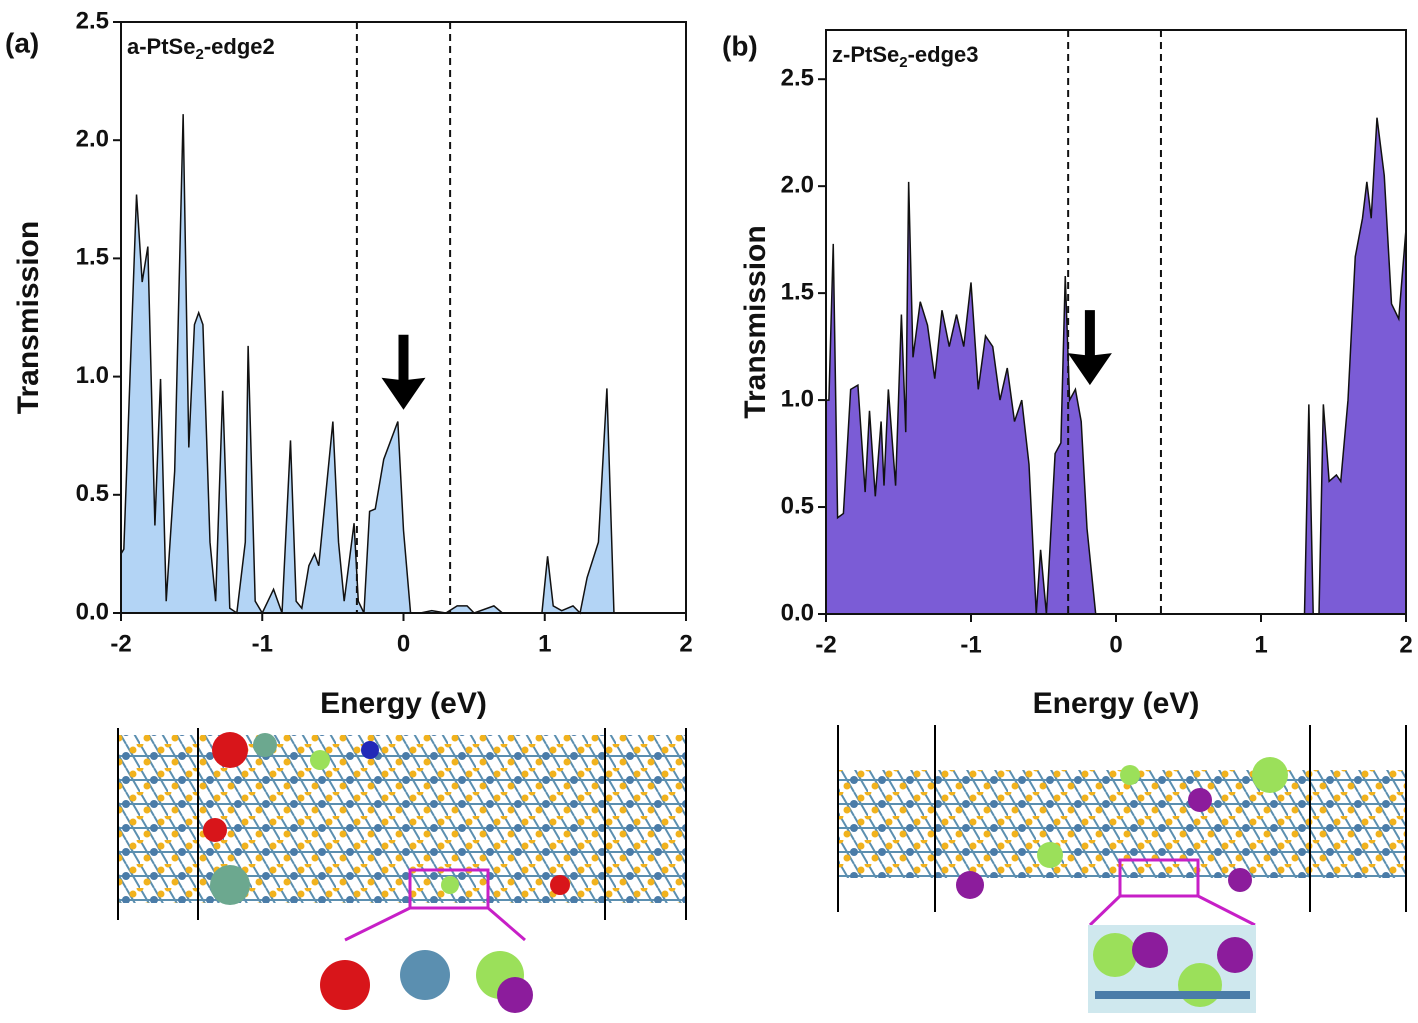 This screenshot has height=1023, width=1418. What do you see at coordinates (161, 46) in the screenshot?
I see `title-part: a-PtSe` at bounding box center [161, 46].